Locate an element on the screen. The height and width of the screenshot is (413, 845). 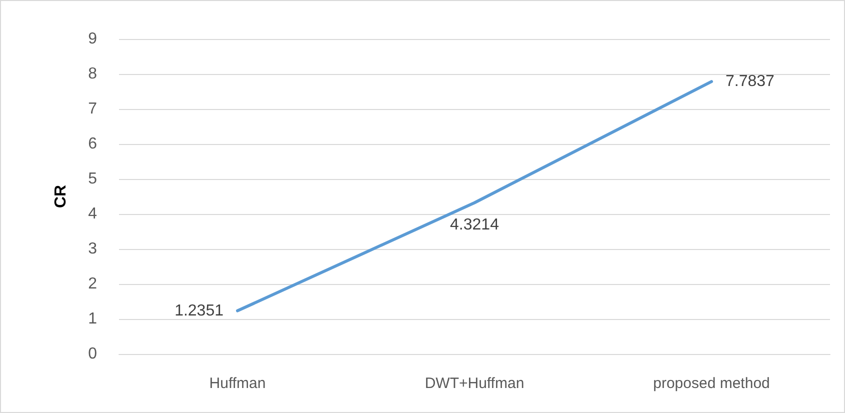
y-axis-title: CR is located at coordinates (61, 196).